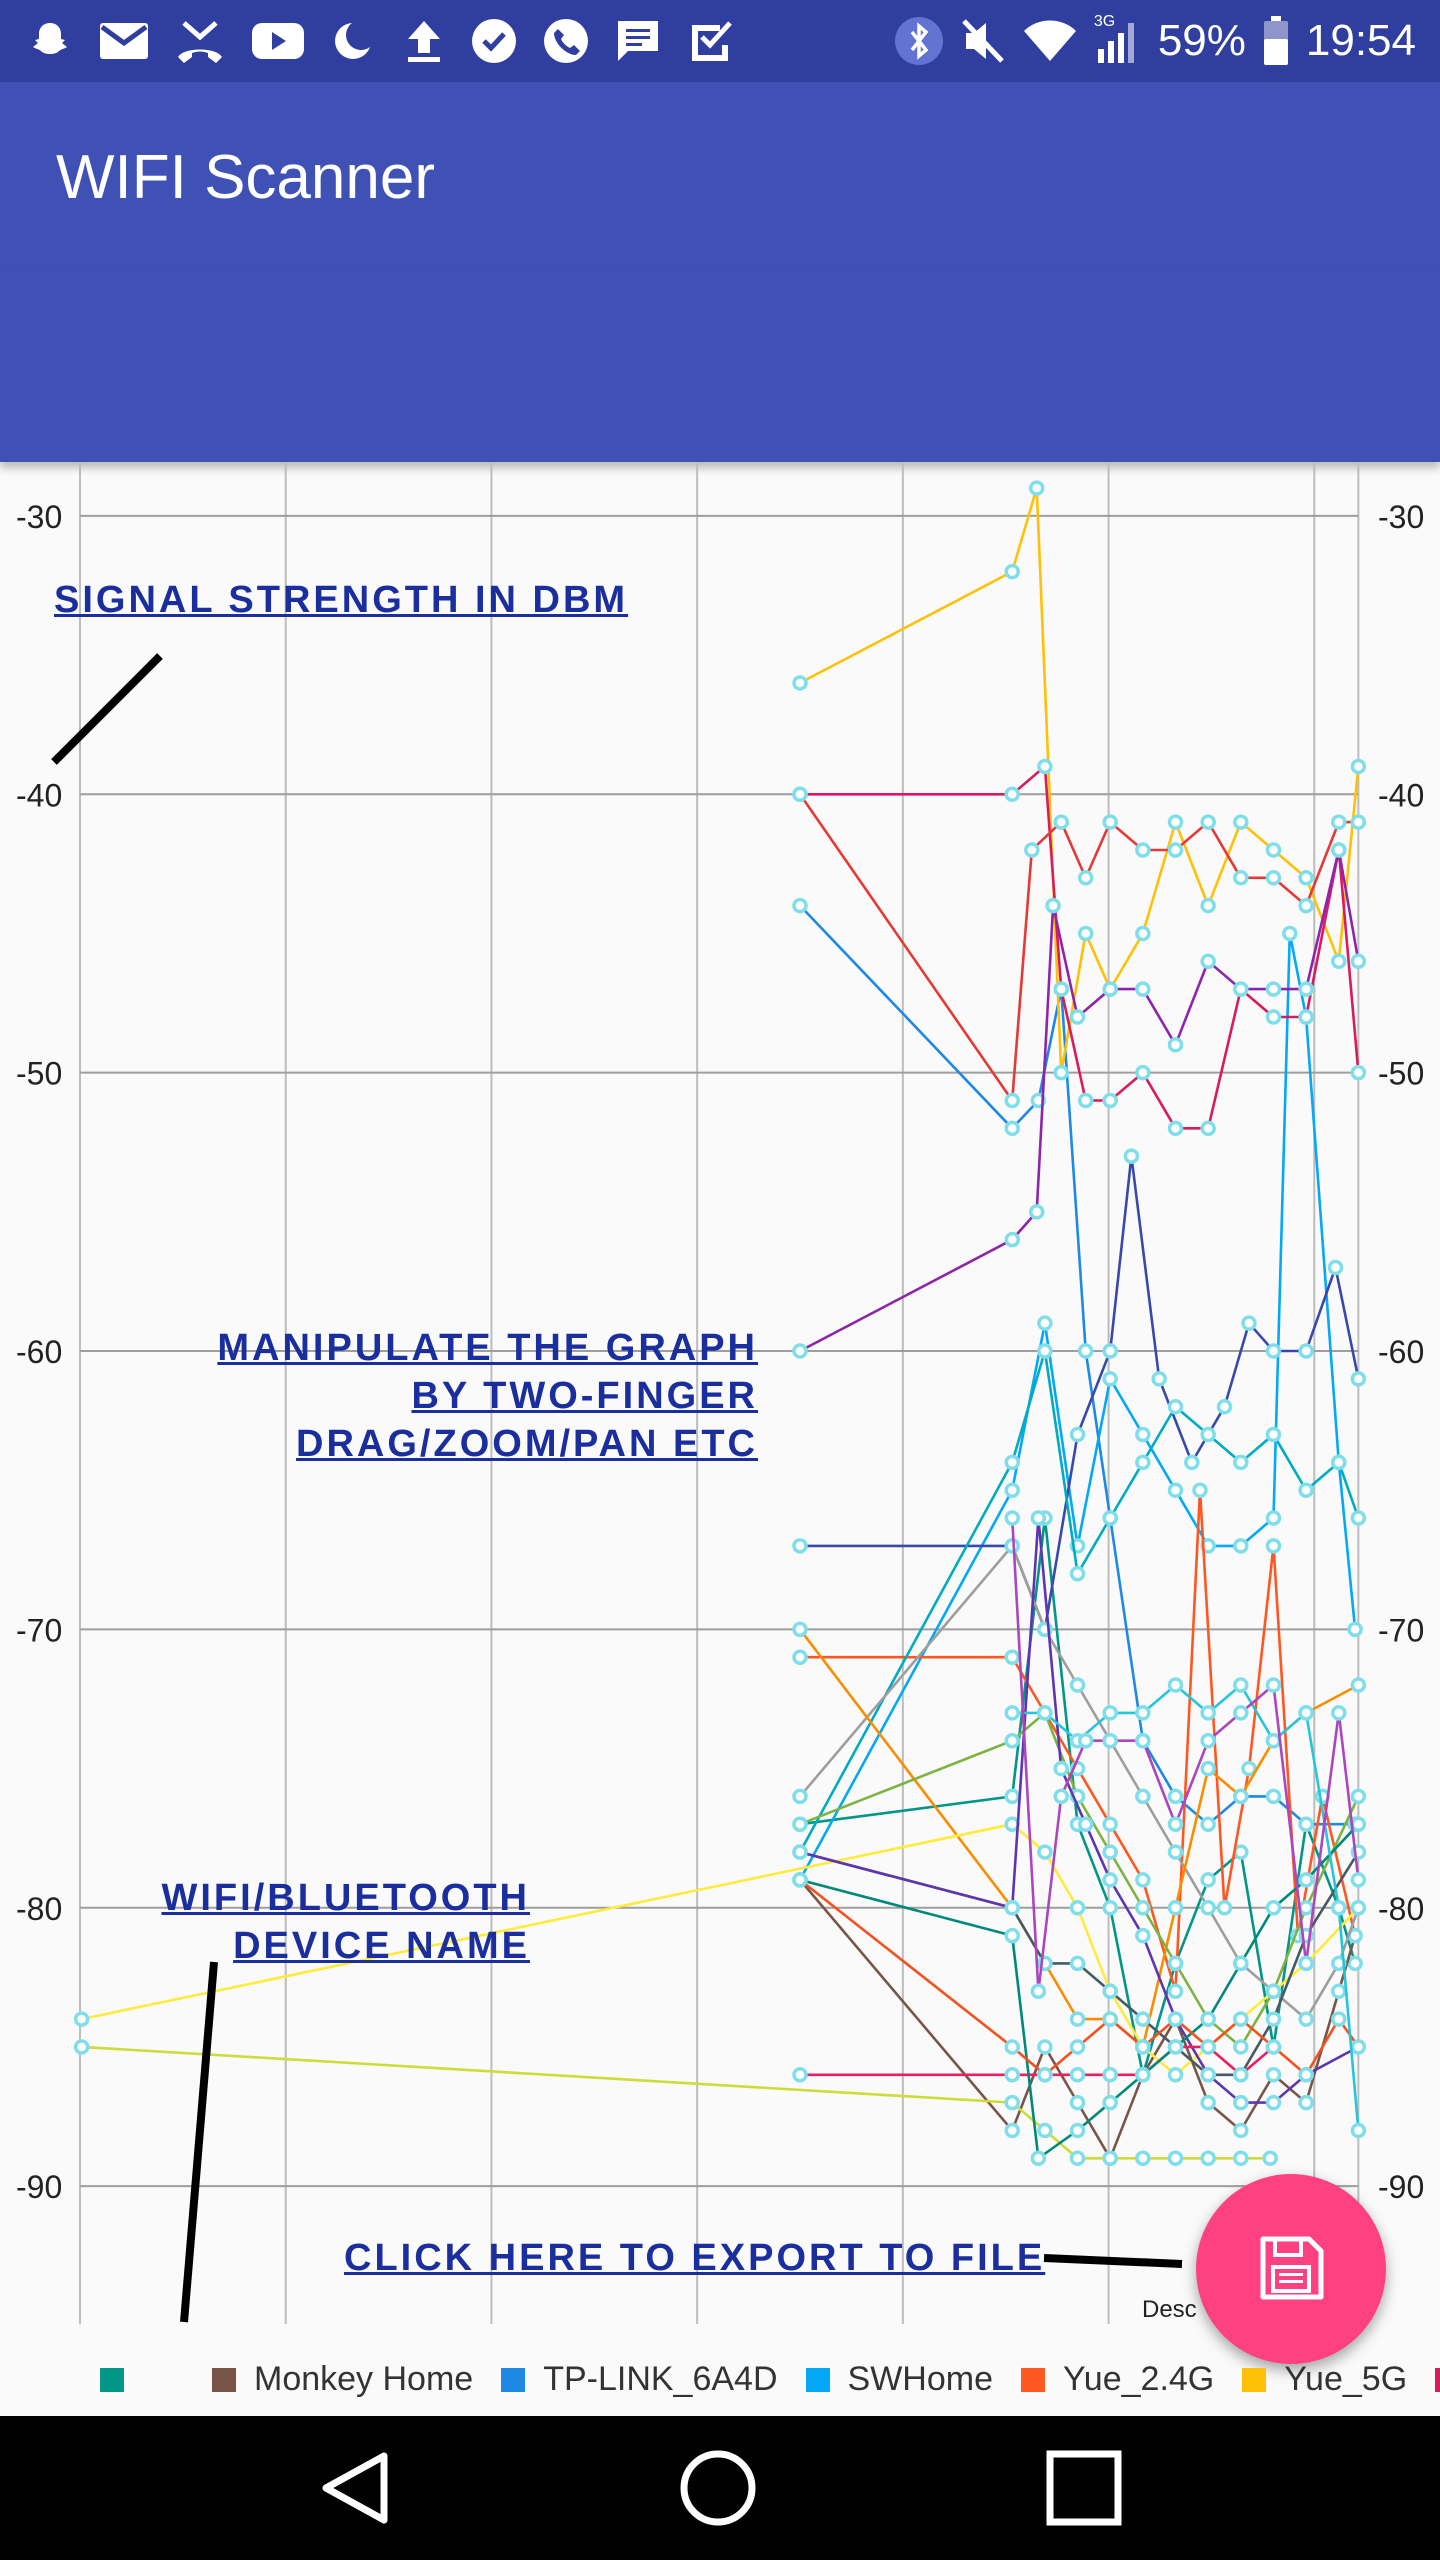 The width and height of the screenshot is (1440, 2560). Describe the element at coordinates (1360, 40) in the screenshot. I see `clock: 19:54` at that location.